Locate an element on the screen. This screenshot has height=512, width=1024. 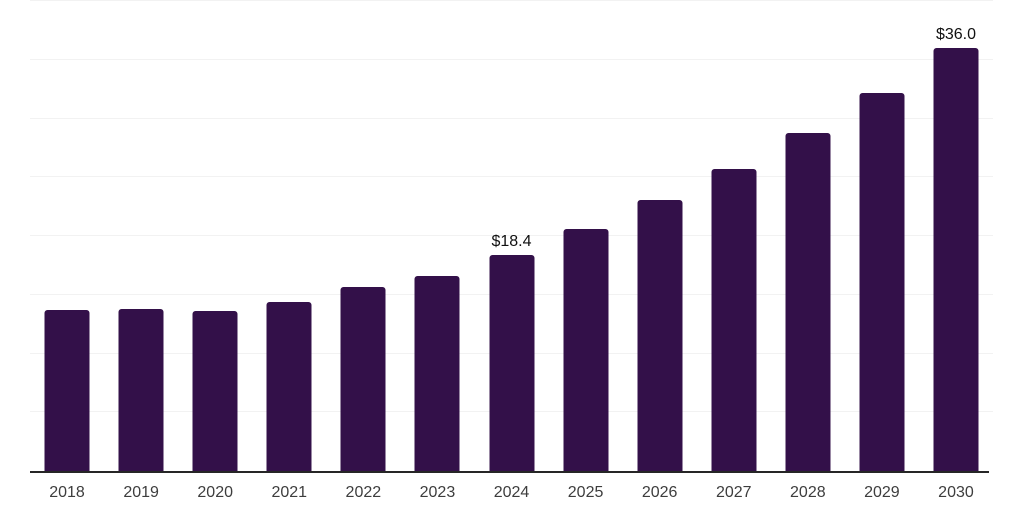
bar-slot: $36.0 is located at coordinates (956, 236).